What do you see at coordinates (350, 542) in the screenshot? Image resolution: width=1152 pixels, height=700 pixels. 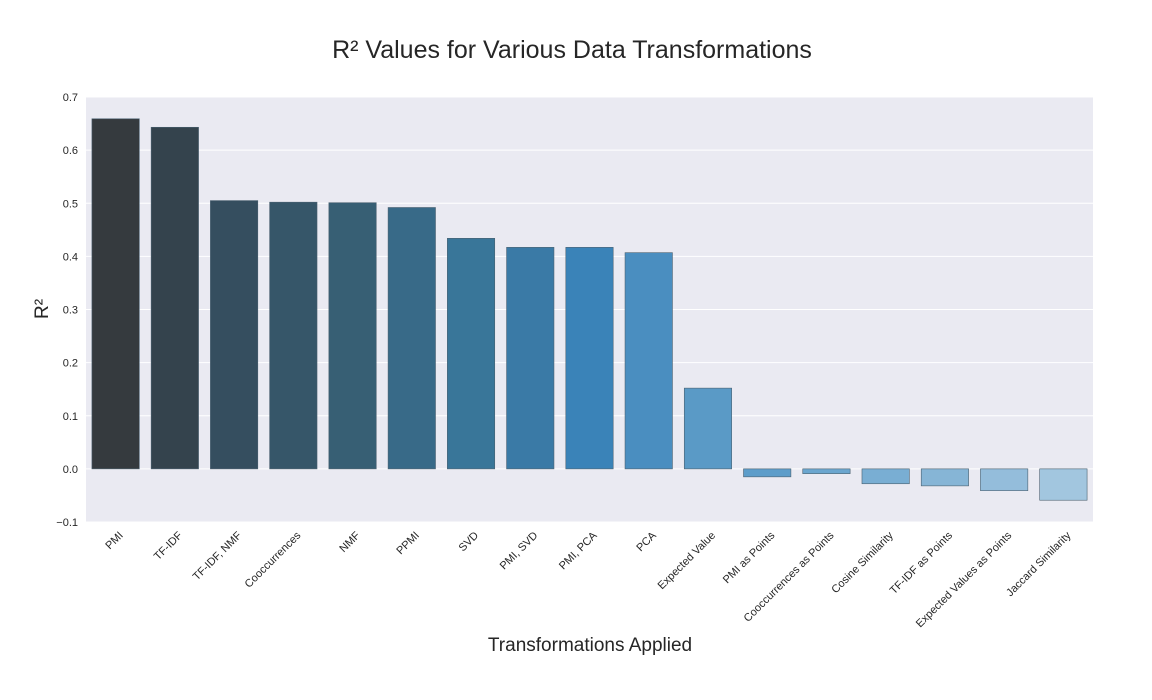 I see `x-tick-label: NMF` at bounding box center [350, 542].